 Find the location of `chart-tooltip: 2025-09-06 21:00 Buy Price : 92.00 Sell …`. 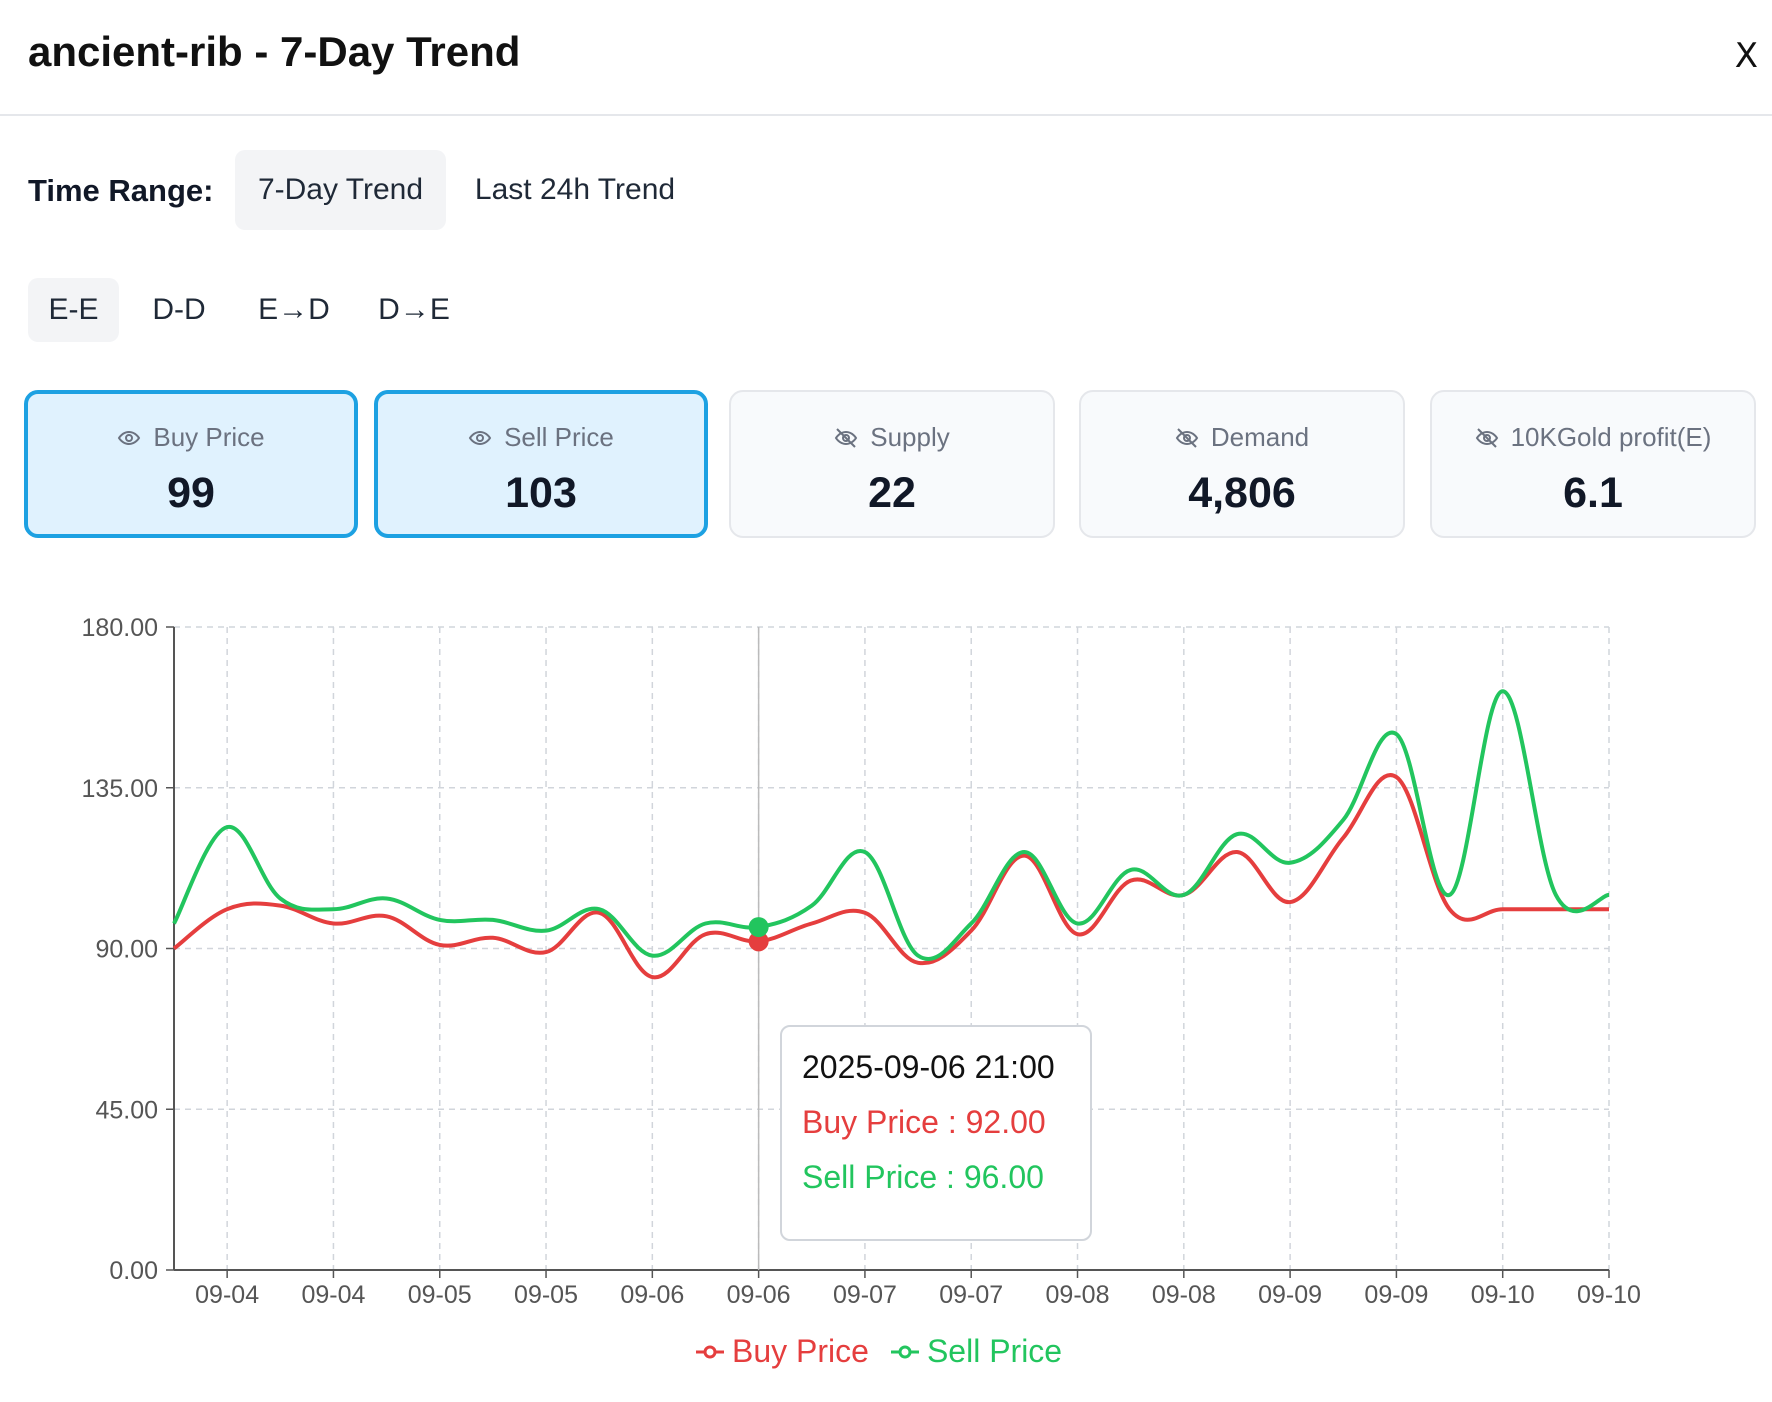

chart-tooltip: 2025-09-06 21:00 Buy Price : 92.00 Sell … is located at coordinates (936, 1133).